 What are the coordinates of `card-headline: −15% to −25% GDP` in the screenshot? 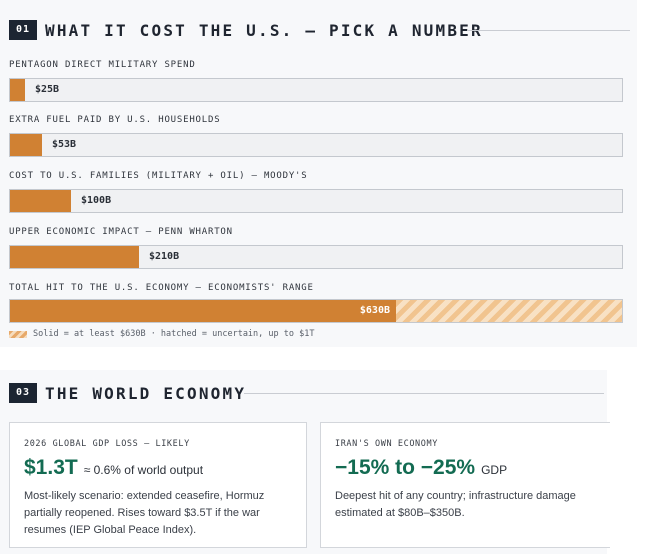 It's located at (421, 468).